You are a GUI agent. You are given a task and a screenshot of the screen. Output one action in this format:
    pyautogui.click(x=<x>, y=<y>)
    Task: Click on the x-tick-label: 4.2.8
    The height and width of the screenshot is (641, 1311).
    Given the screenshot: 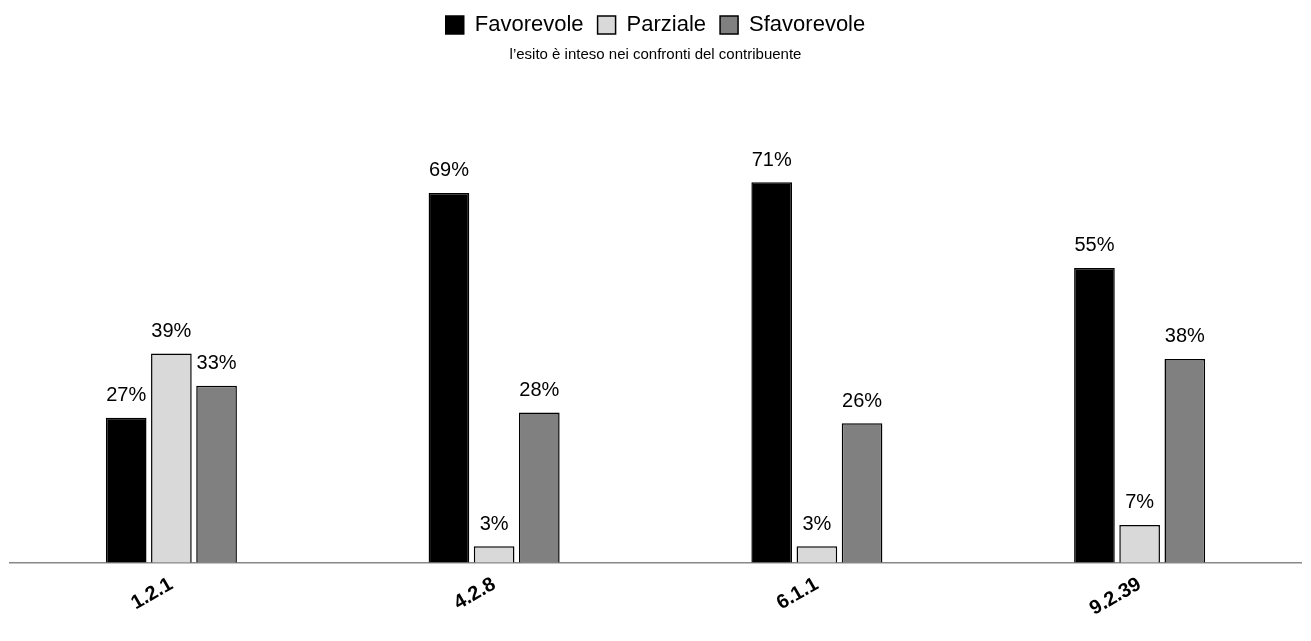 What is the action you would take?
    pyautogui.click(x=474, y=592)
    